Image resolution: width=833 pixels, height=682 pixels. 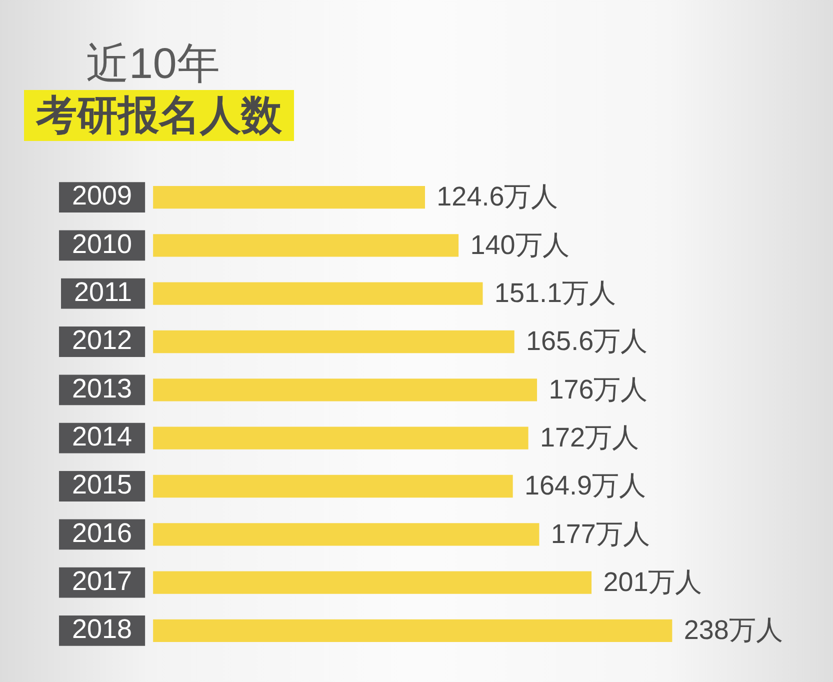 What do you see at coordinates (497, 197) in the screenshot?
I see `data-label: 124.6万人` at bounding box center [497, 197].